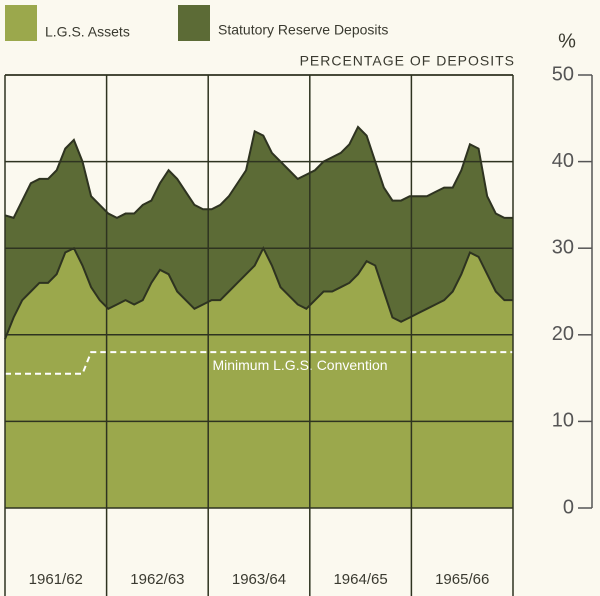  Describe the element at coordinates (360, 579) in the screenshot. I see `x-tick-label: 1964/65` at that location.